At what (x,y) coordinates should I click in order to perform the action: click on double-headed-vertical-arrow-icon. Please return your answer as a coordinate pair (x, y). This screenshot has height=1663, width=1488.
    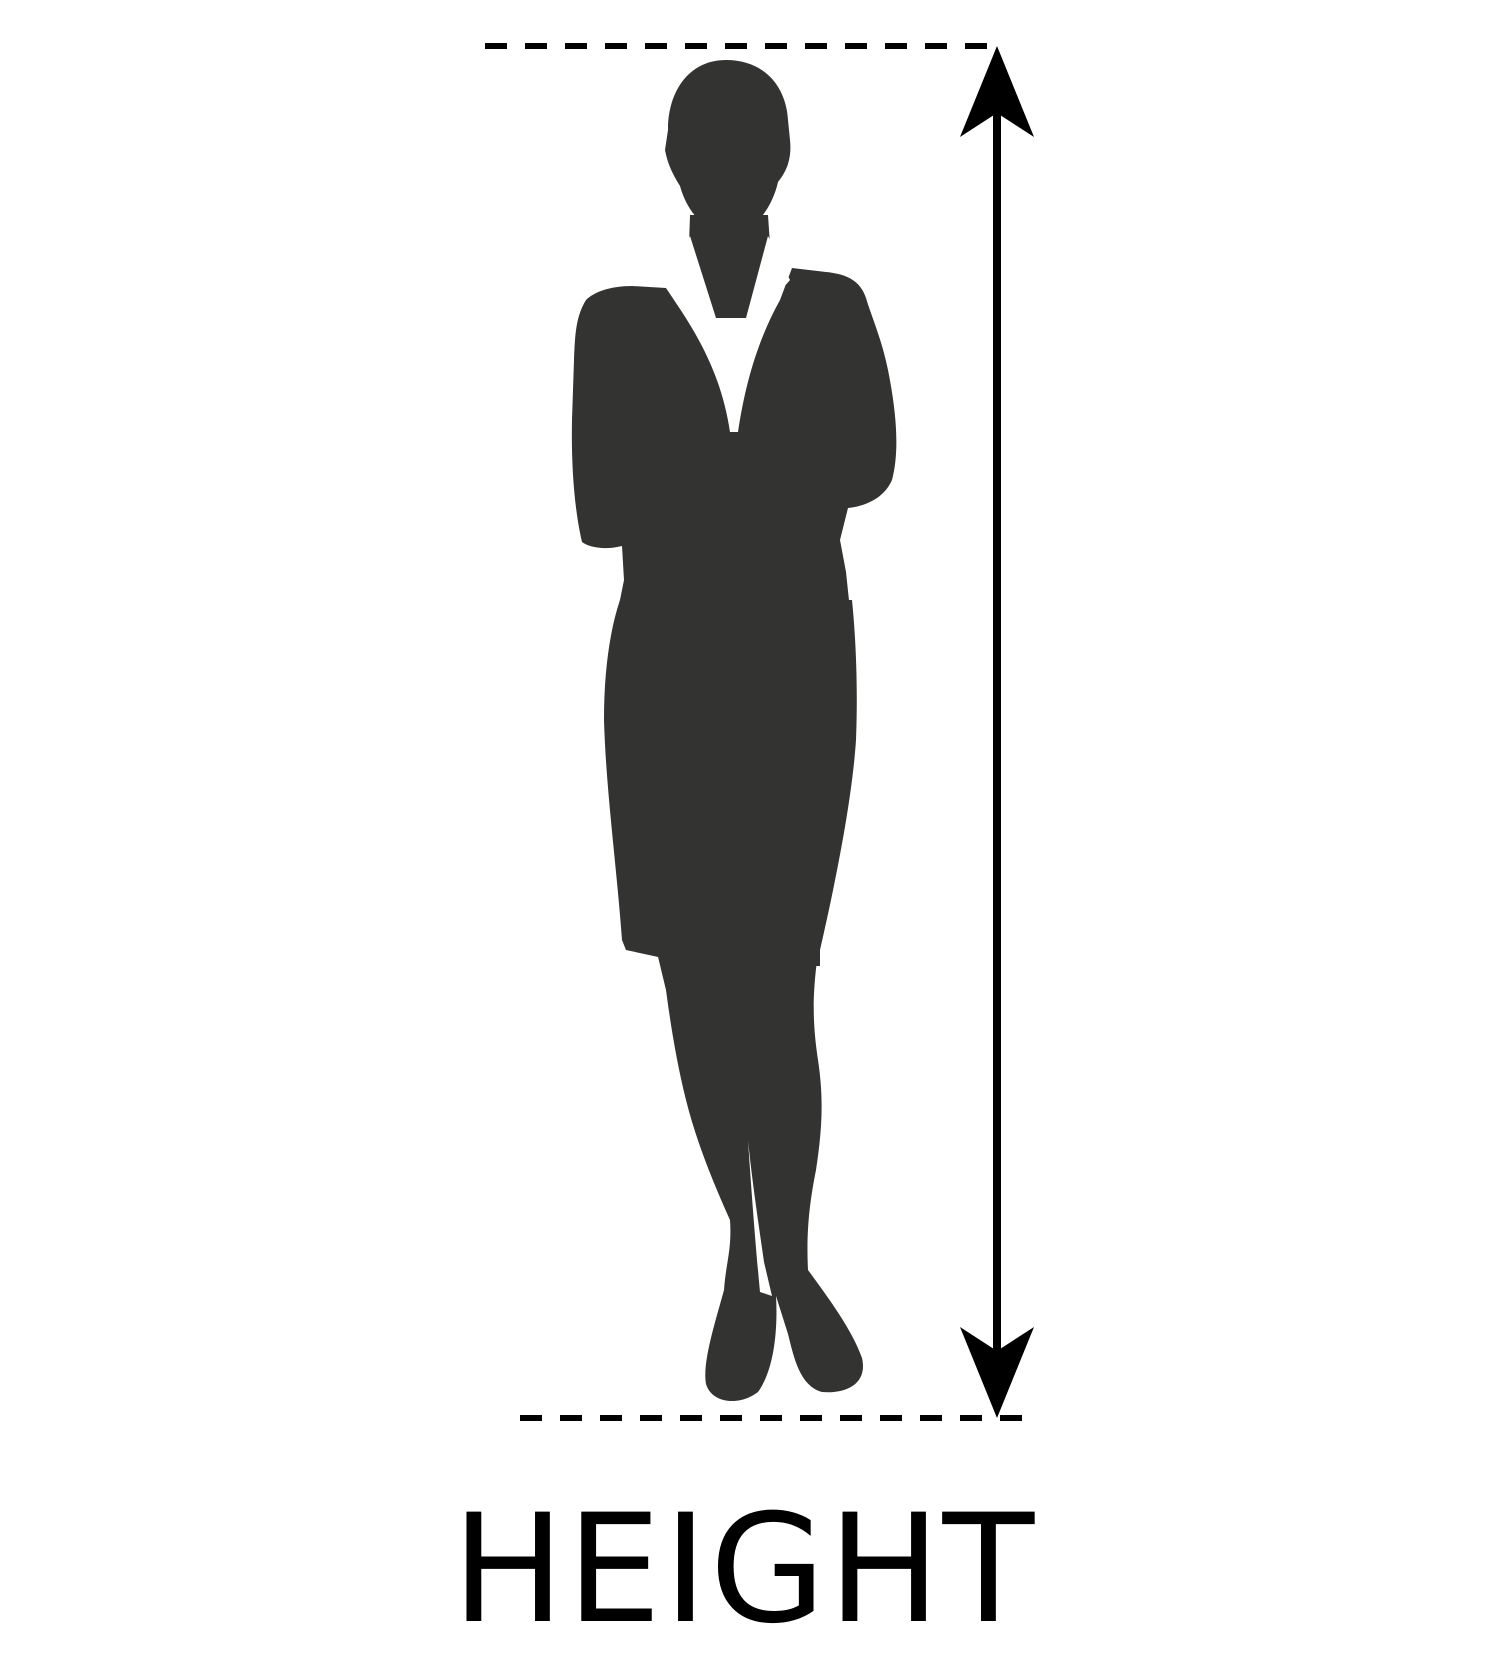
    Looking at the image, I should click on (997, 732).